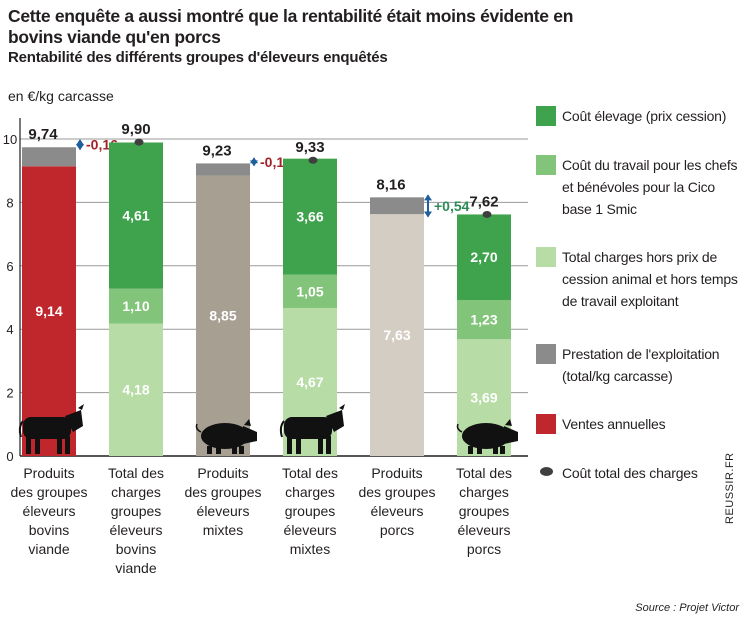 The height and width of the screenshot is (620, 747). Describe the element at coordinates (135, 129) in the screenshot. I see `bar-total-label: 9,90` at that location.